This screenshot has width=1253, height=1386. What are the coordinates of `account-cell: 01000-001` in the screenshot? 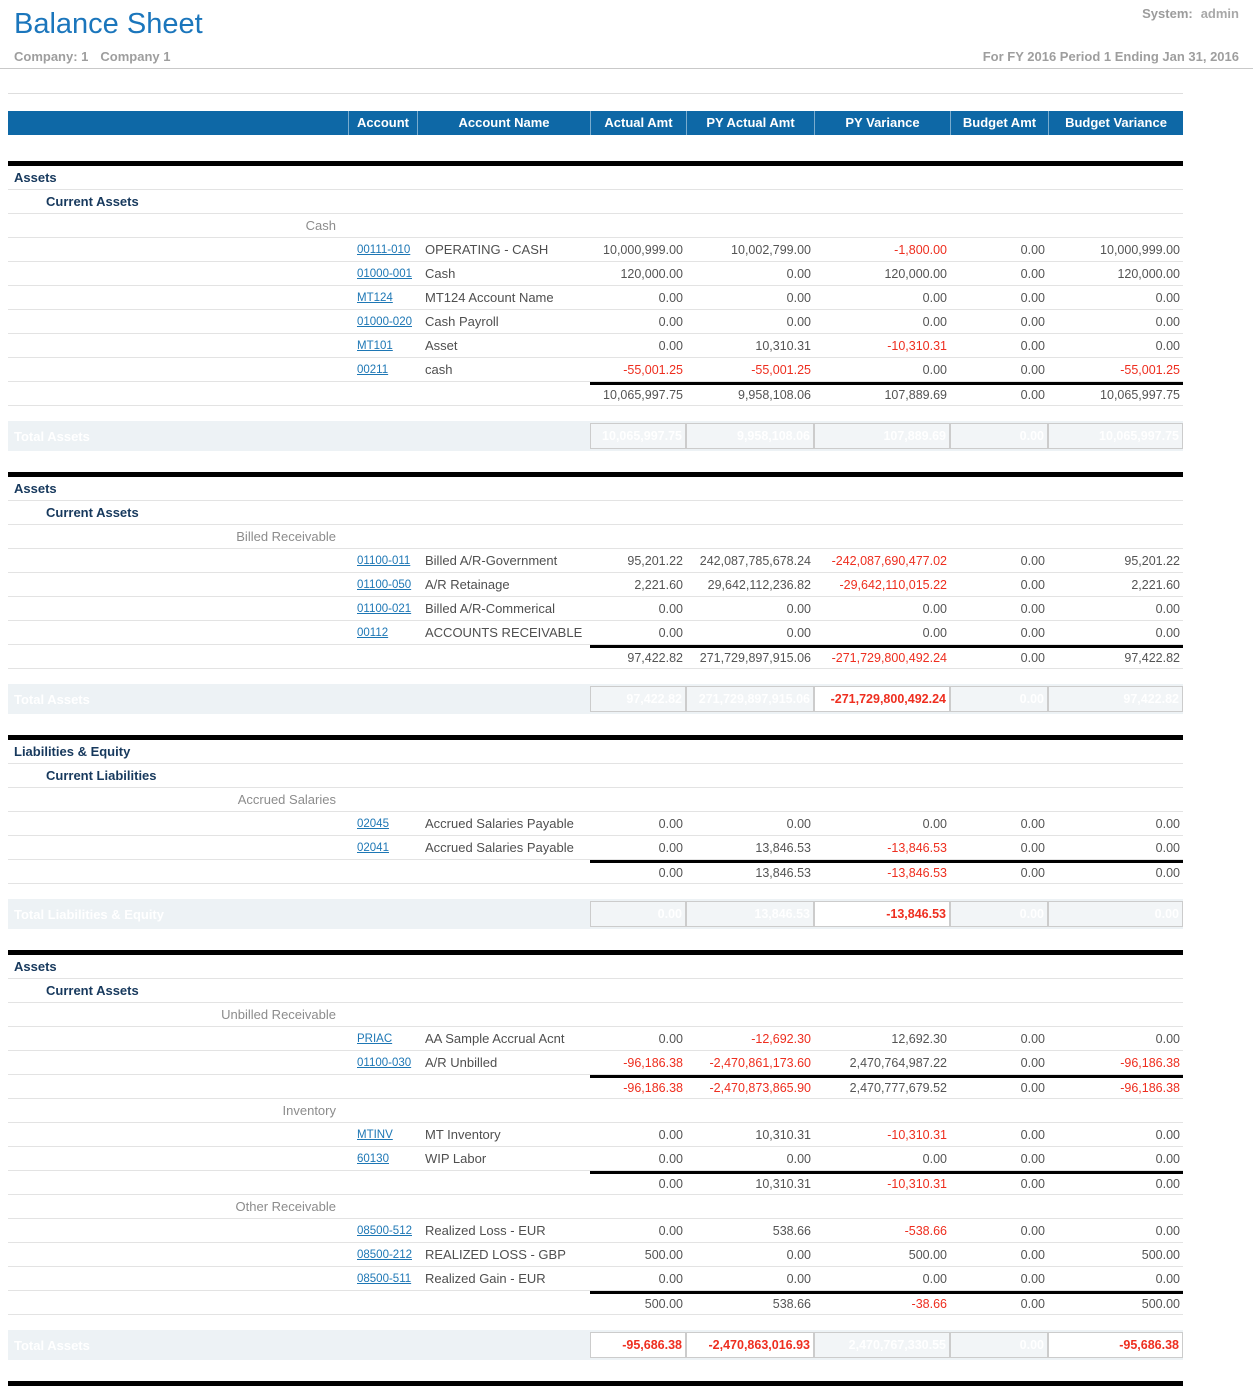 It's located at (382, 274).